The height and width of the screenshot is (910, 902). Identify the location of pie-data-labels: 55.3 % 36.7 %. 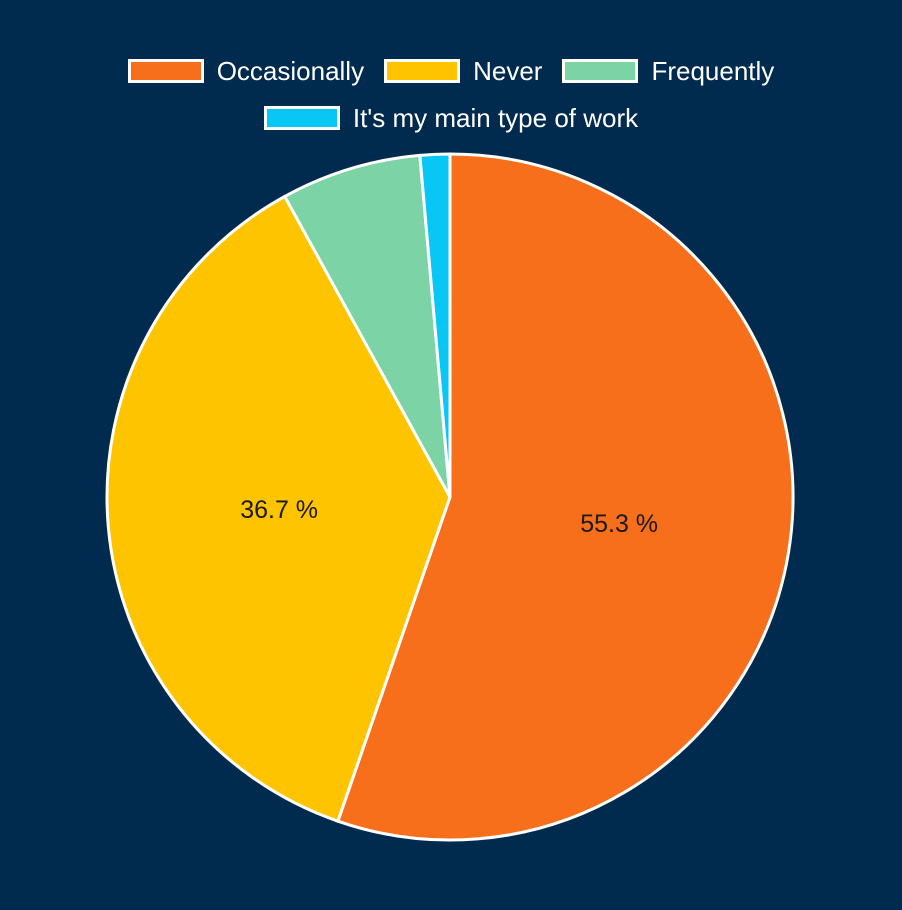
(449, 517).